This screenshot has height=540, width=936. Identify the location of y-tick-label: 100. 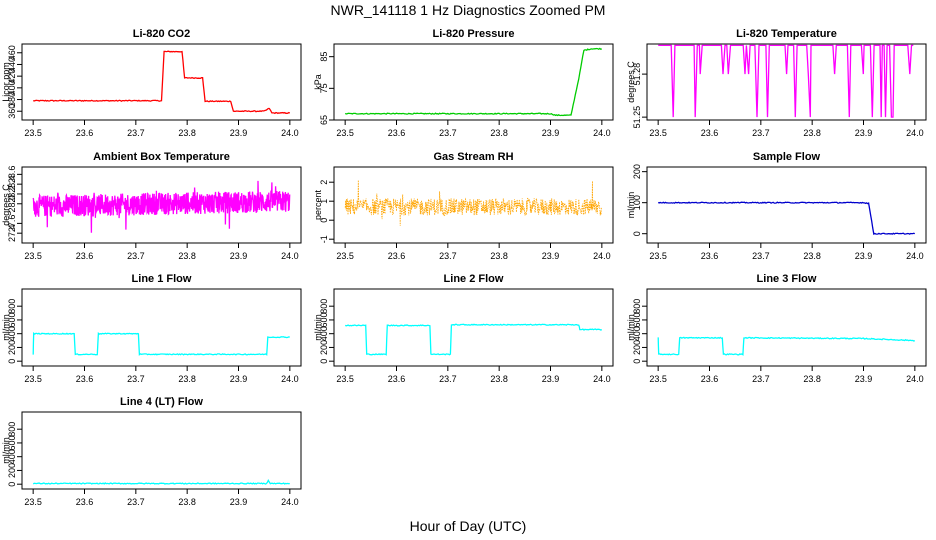
(637, 202).